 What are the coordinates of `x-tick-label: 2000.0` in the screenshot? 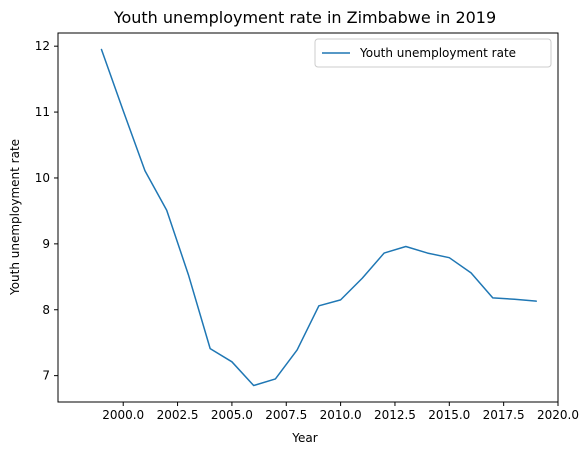 It's located at (123, 415).